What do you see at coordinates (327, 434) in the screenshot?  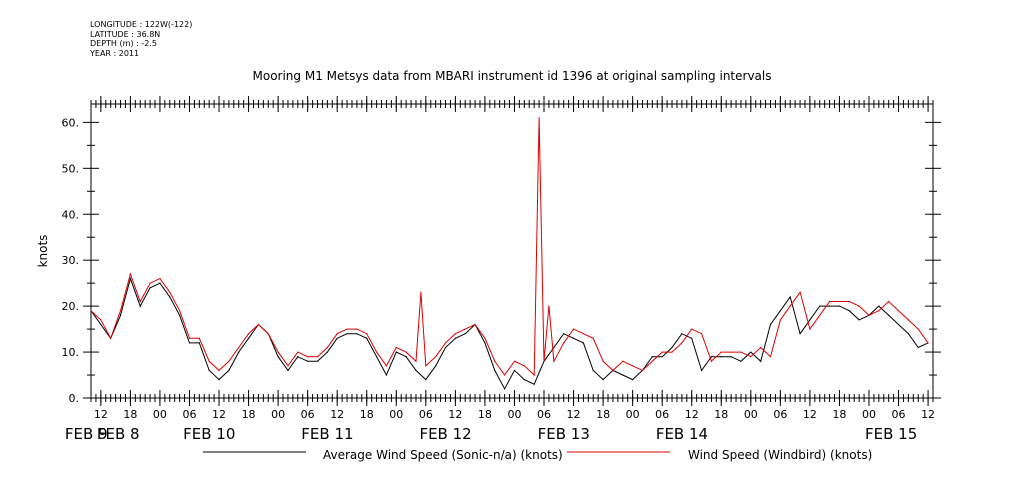 I see `x-day-label: FEB 11` at bounding box center [327, 434].